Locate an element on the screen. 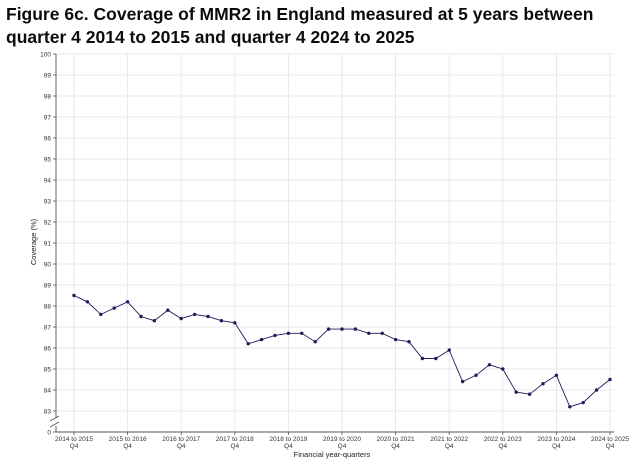 This screenshot has width=634, height=463. x-tick-label: 2022 to 2023 is located at coordinates (503, 439).